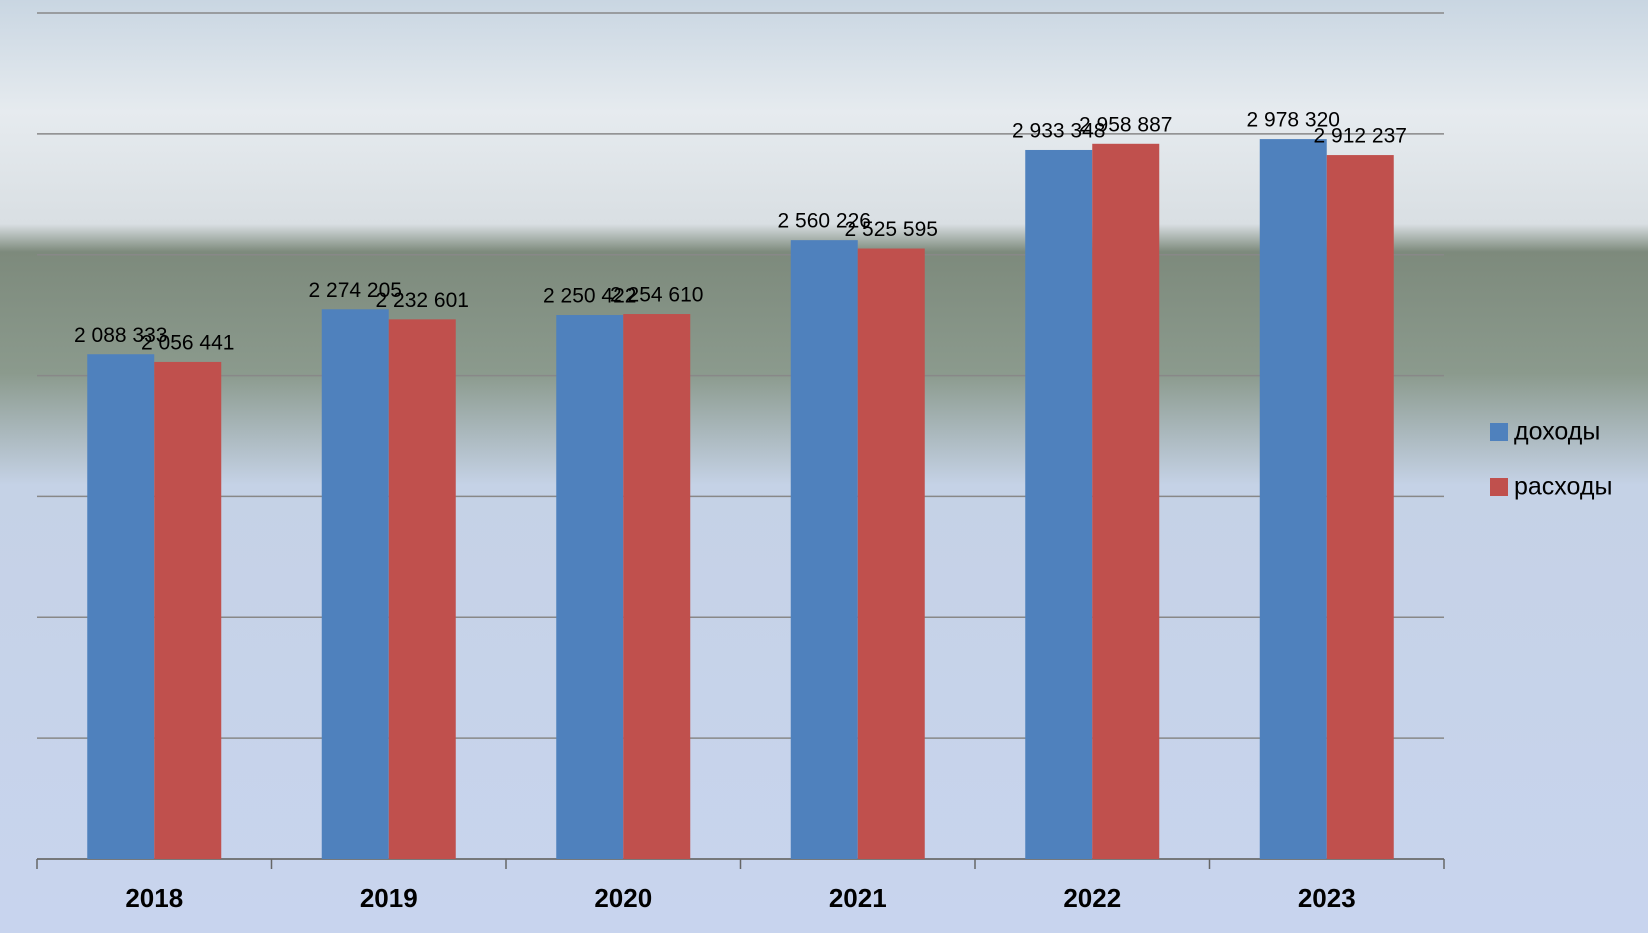 The width and height of the screenshot is (1648, 933). I want to click on data-label: 2 056 441, so click(187, 342).